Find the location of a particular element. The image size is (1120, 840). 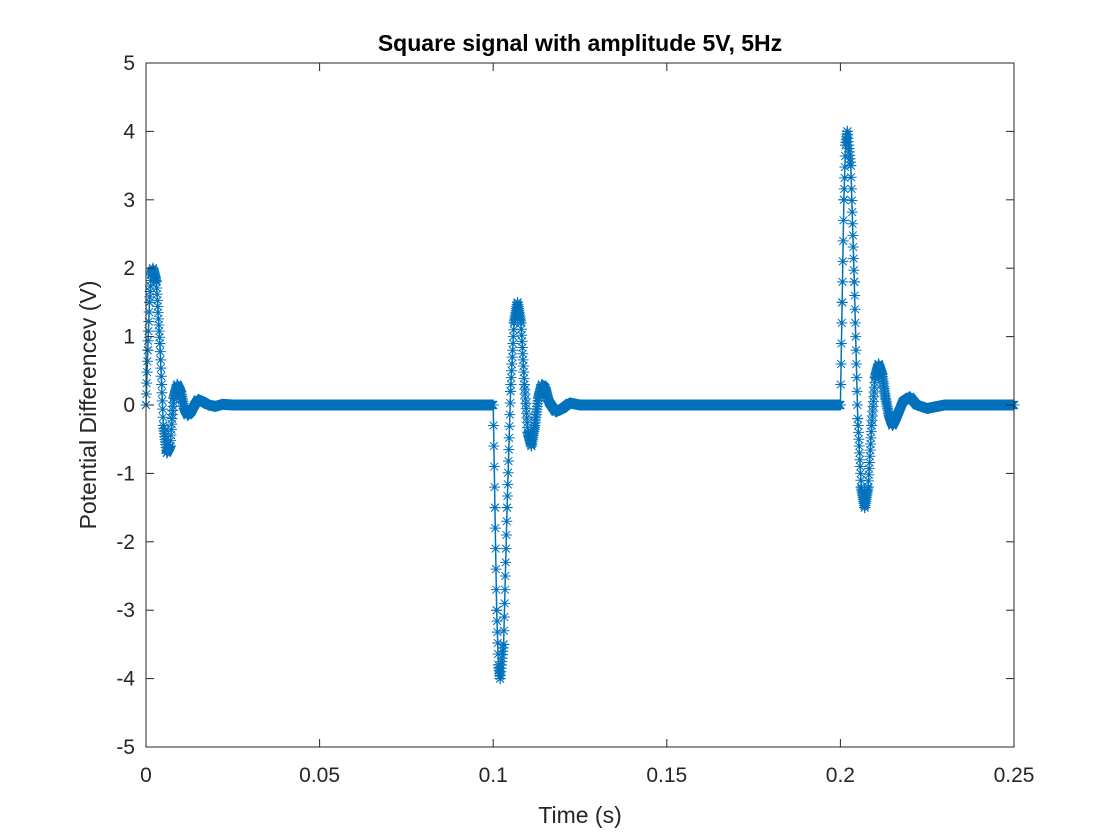

y-axis-title: Potential Differencev (V) is located at coordinates (88, 405).